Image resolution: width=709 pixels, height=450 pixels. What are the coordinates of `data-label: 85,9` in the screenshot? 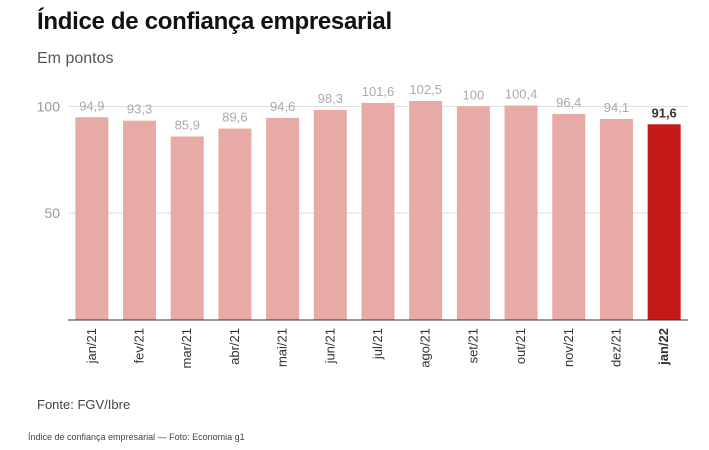 It's located at (187, 124).